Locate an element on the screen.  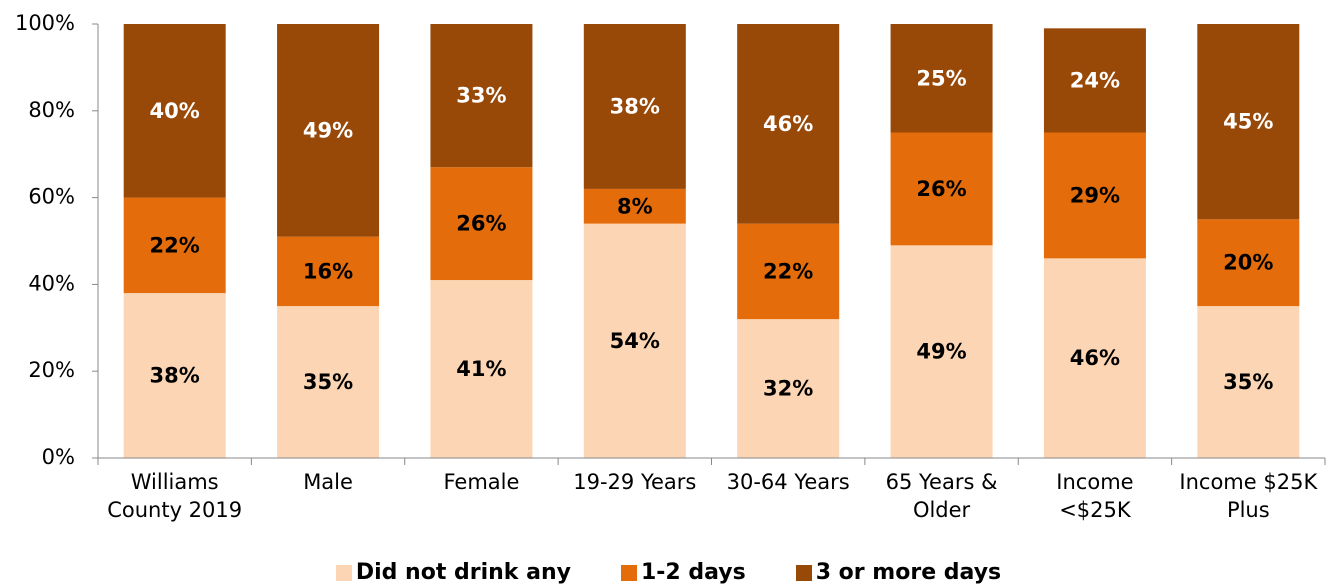
x-tick-label: 19-29 Years is located at coordinates (635, 482).